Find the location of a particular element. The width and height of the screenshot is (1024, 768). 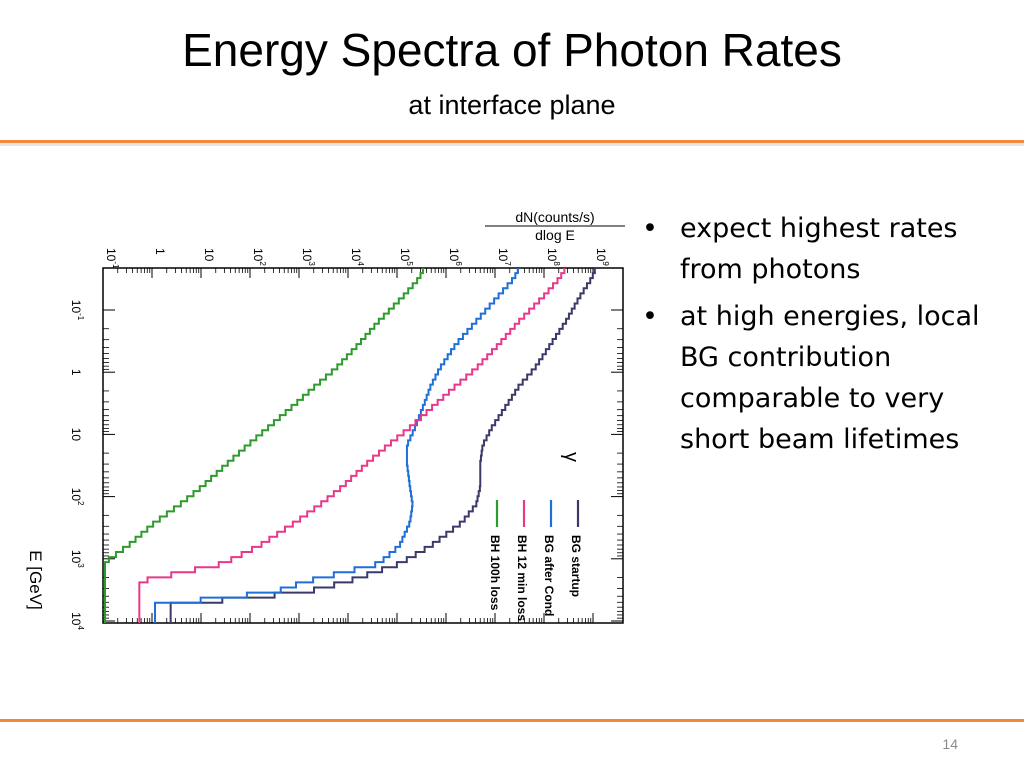

y-tick-label-exponent: 8 is located at coordinates (556, 263).